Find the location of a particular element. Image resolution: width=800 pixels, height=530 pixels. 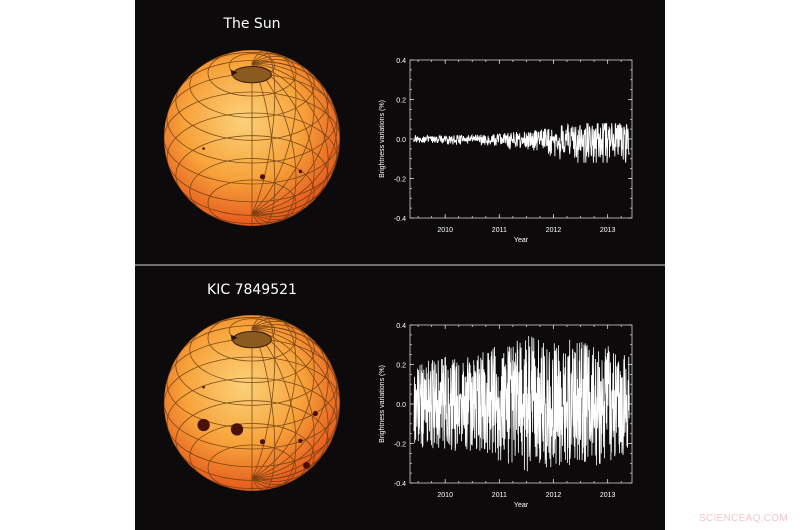

panel-divider is located at coordinates (400, 265).